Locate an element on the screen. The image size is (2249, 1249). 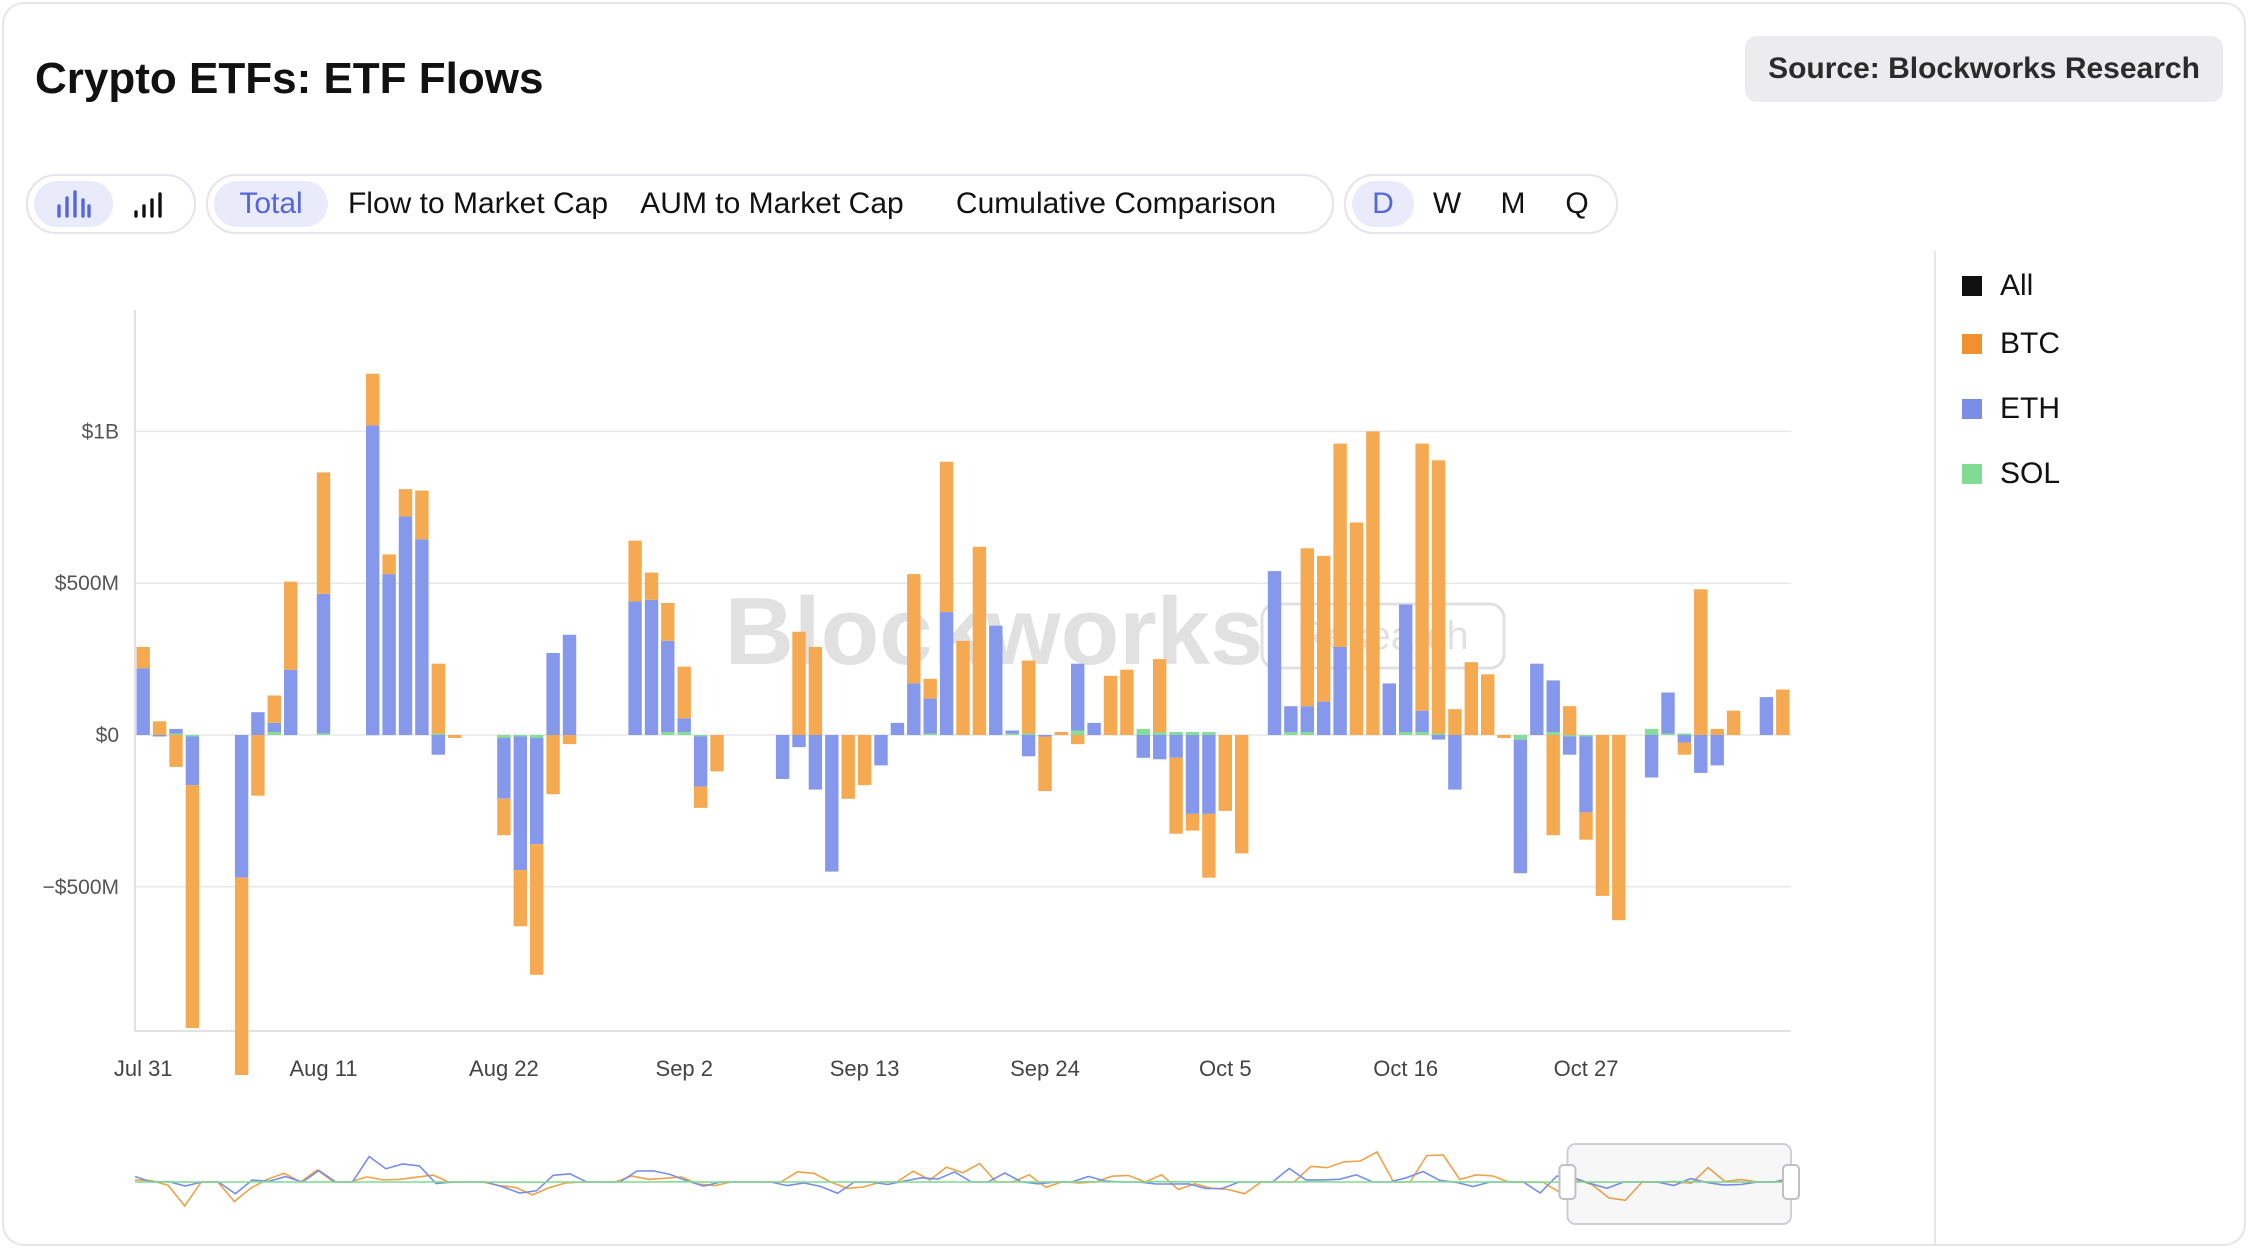
tab-cumulative-comparison: Cumulative Comparison is located at coordinates (1116, 203).